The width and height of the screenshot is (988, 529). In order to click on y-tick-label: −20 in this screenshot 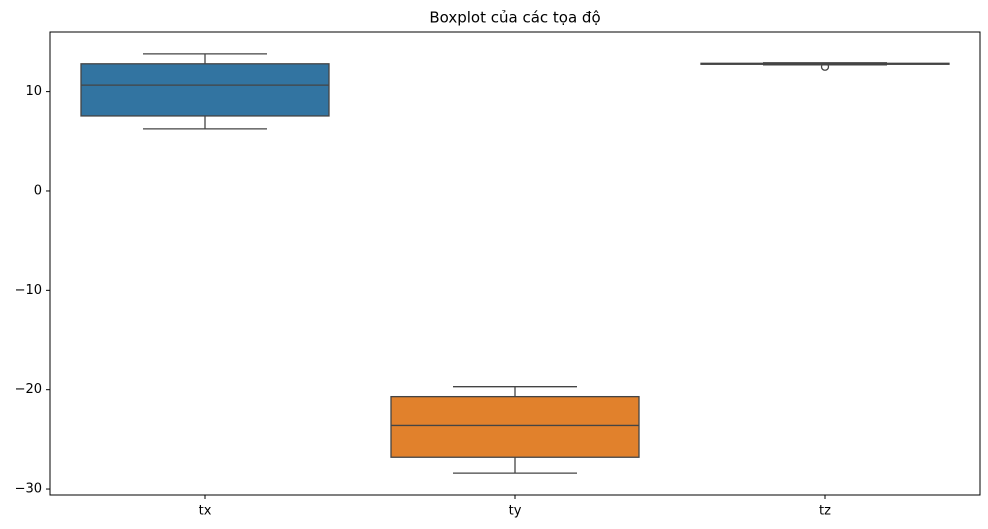, I will do `click(28, 389)`.